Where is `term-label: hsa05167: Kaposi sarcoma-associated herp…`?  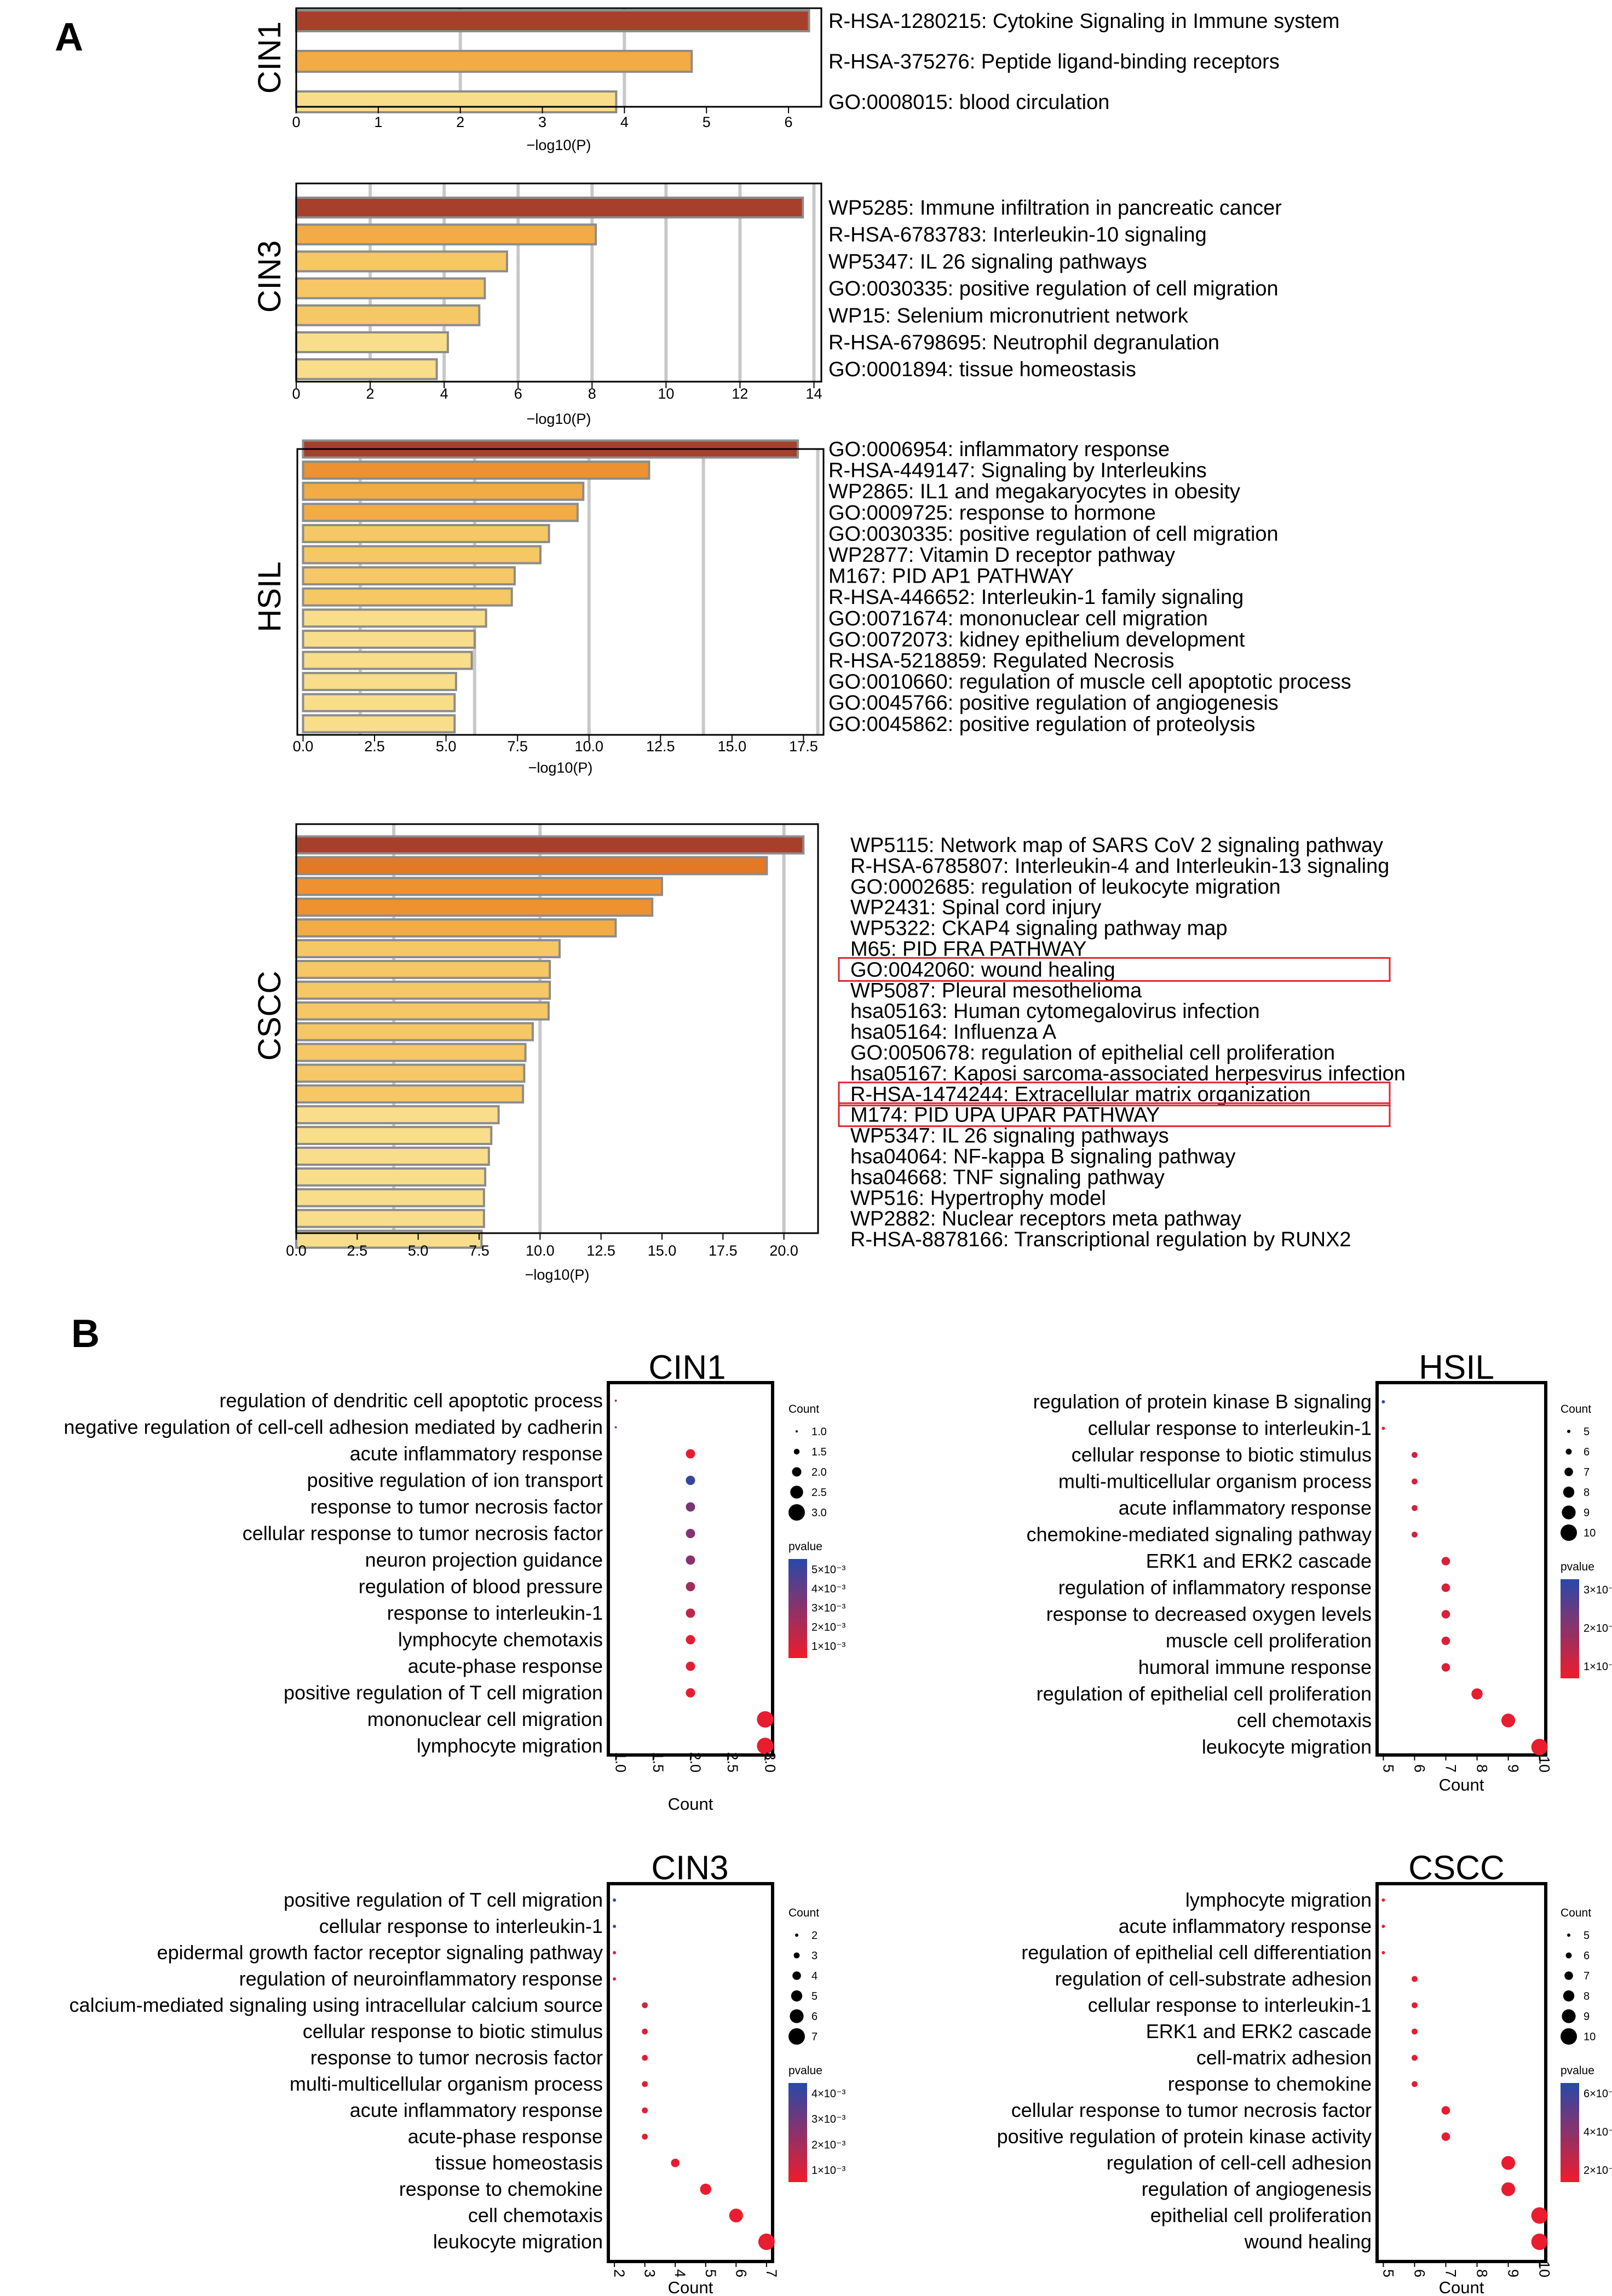
term-label: hsa05167: Kaposi sarcoma-associated herp… is located at coordinates (1128, 1073).